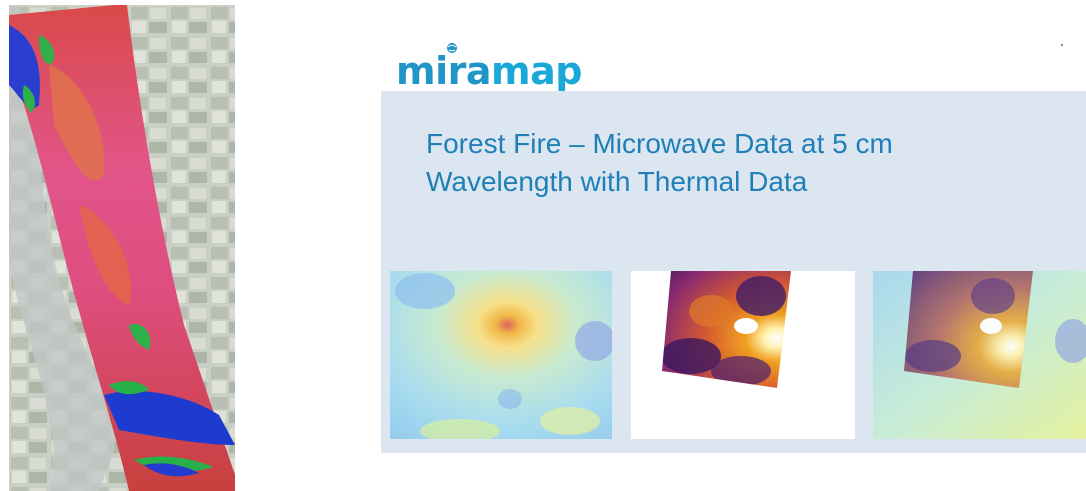 This screenshot has width=1086, height=491. I want to click on microwave-data-image, so click(501, 355).